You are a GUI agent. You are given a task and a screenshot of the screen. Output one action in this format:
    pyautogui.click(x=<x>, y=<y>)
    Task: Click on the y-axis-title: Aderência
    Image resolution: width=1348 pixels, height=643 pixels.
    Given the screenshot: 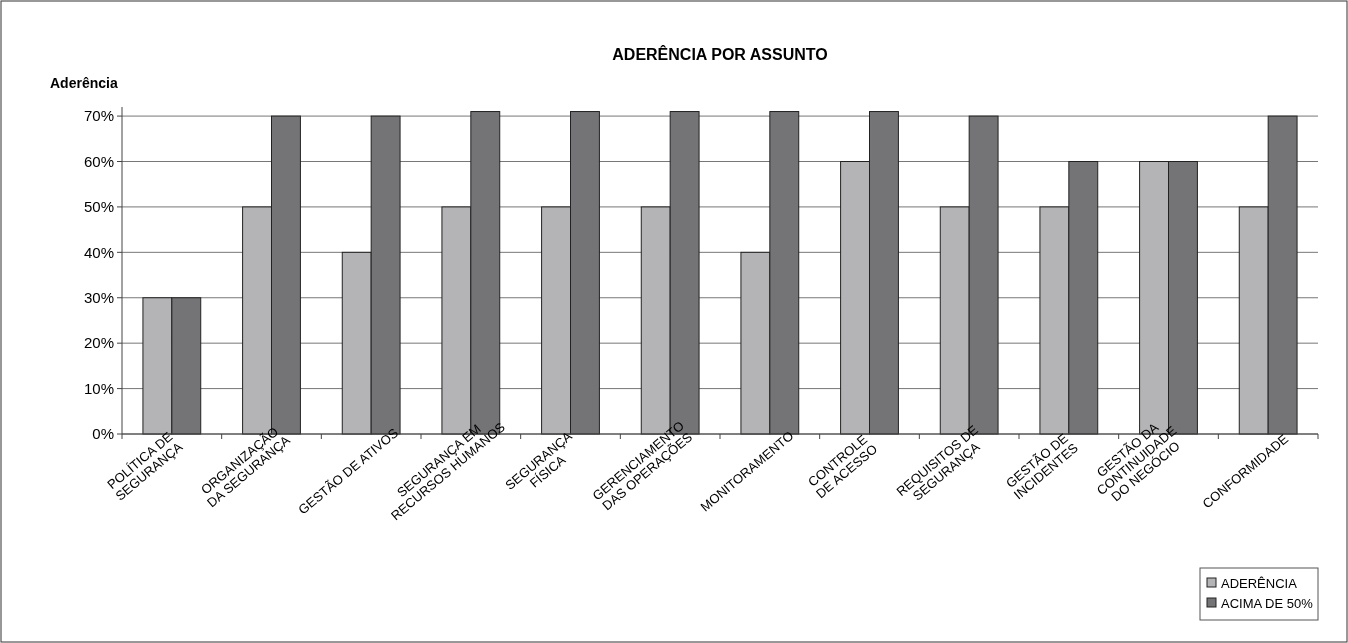 What is the action you would take?
    pyautogui.click(x=84, y=83)
    